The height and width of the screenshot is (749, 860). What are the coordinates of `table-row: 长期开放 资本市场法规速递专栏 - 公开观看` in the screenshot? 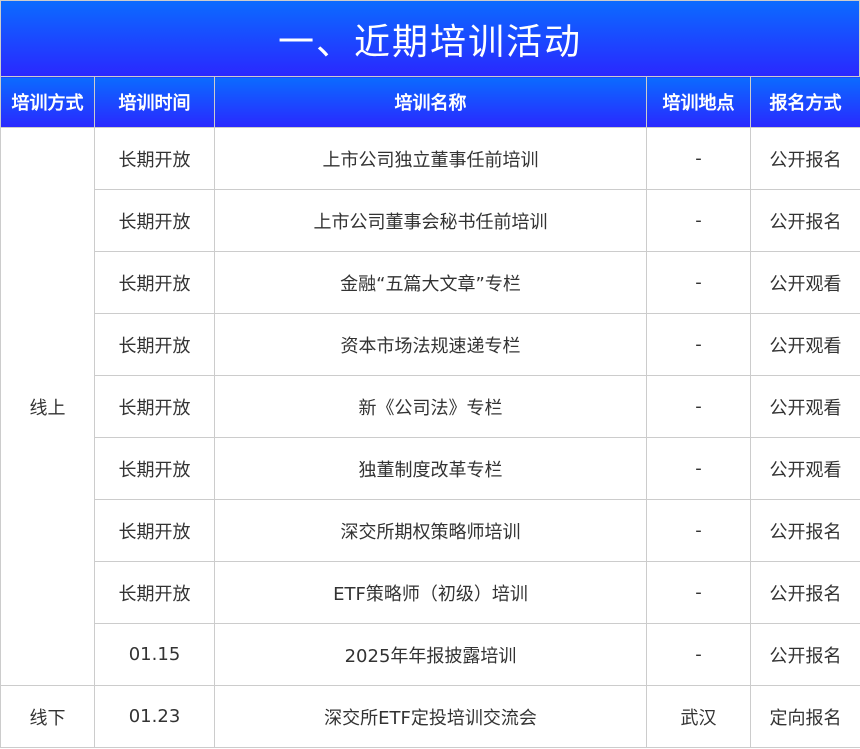 It's located at (430, 344).